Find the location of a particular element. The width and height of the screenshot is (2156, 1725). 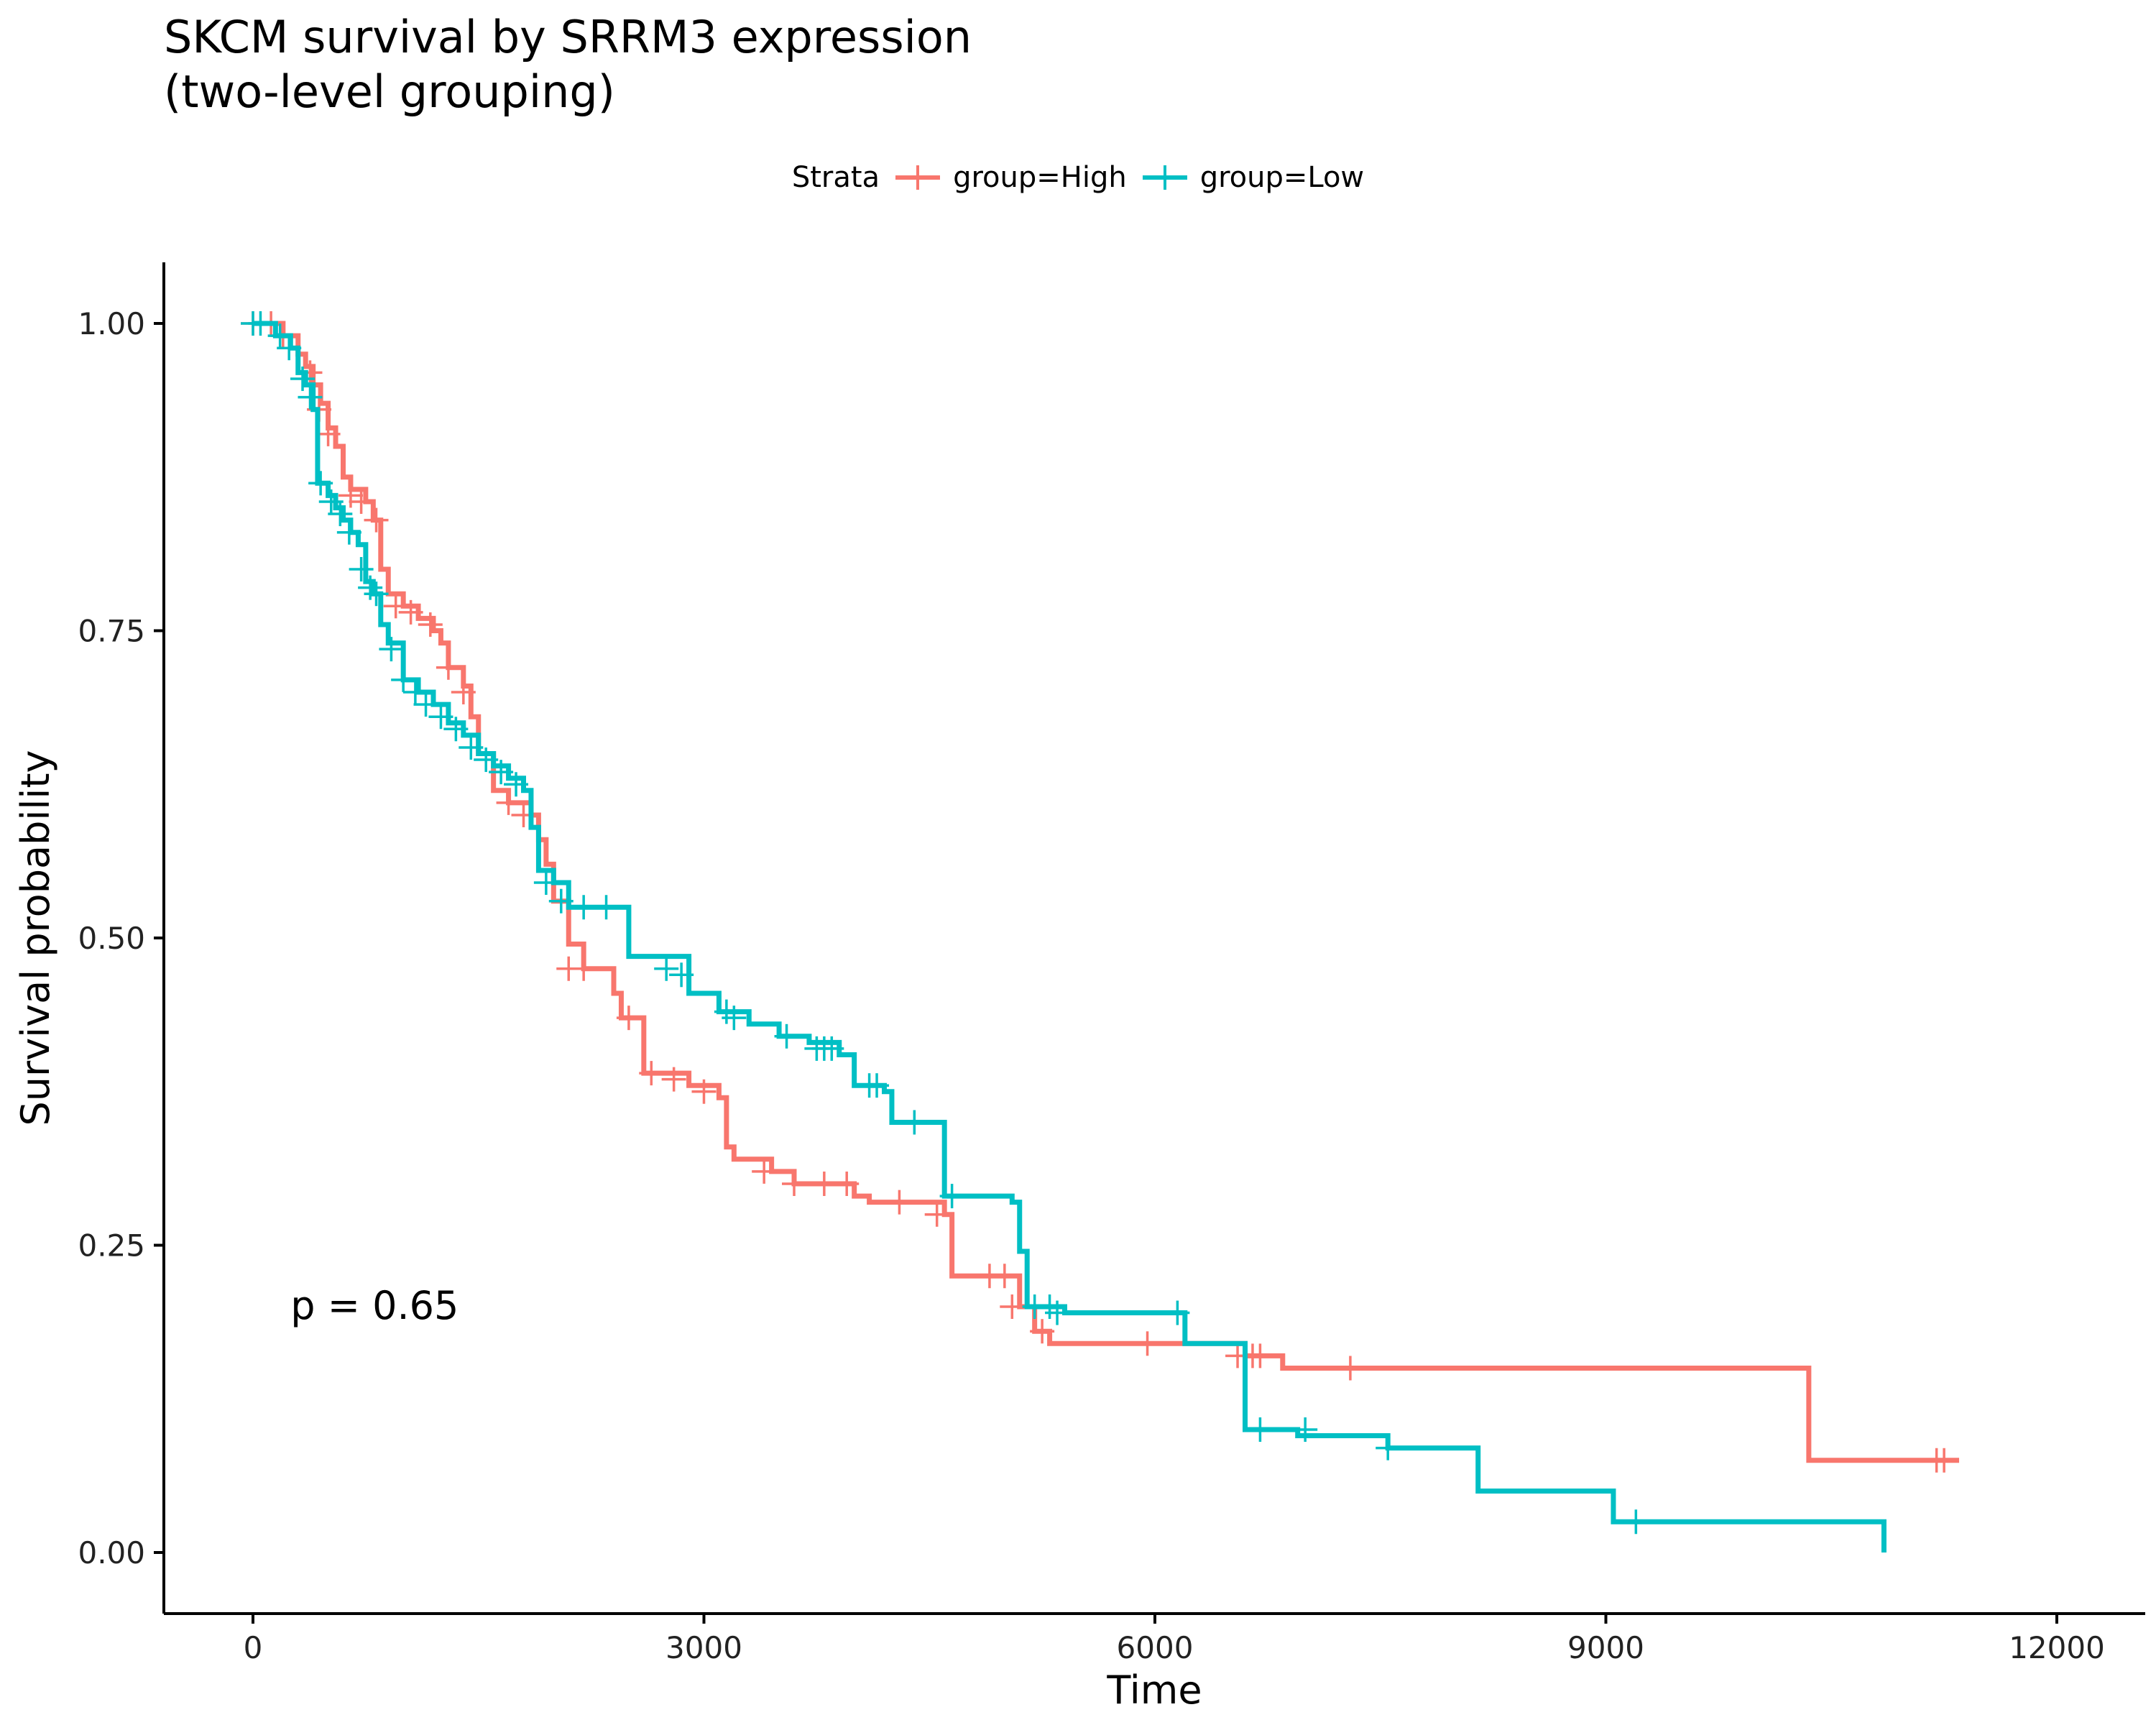

legend: Strata group=High group=Low is located at coordinates (1078, 178).